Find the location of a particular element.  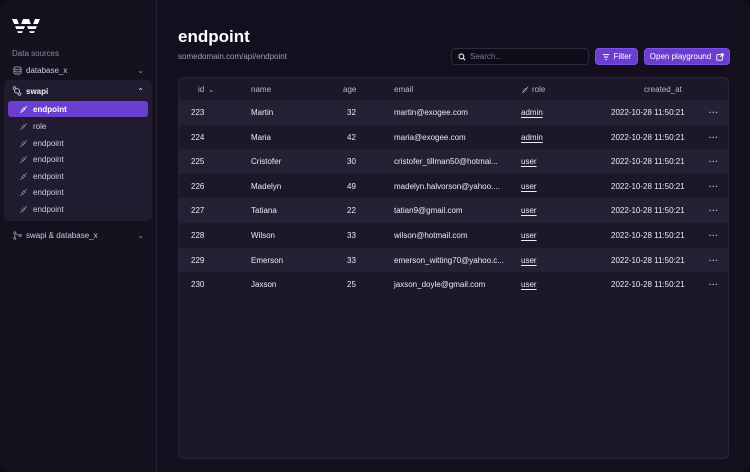

sidebar-source-database-x: database_x ⌄ is located at coordinates (78, 70).